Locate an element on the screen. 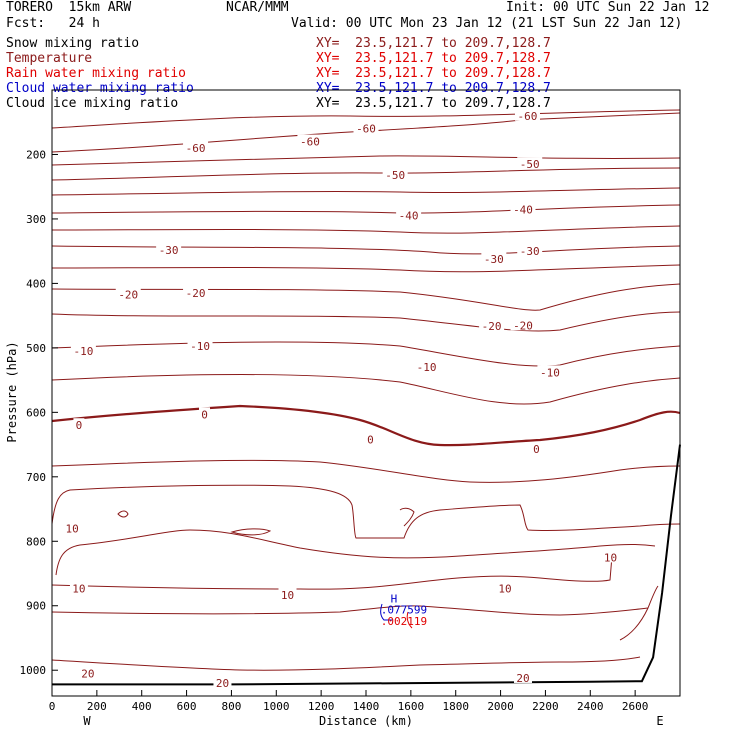 The image size is (740, 740). forecast-hour: Fcst: 24 h is located at coordinates (53, 23).